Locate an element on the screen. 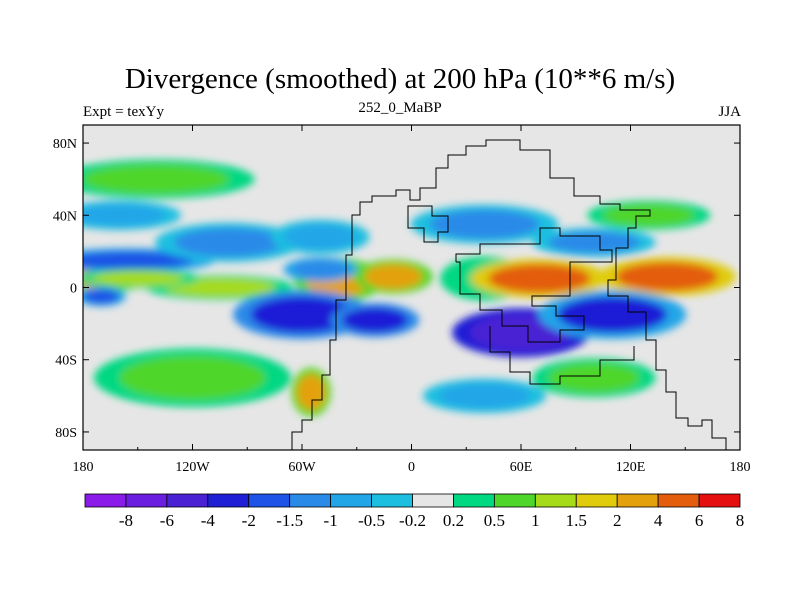 The height and width of the screenshot is (600, 800). colorbar-label: -6 is located at coordinates (167, 520).